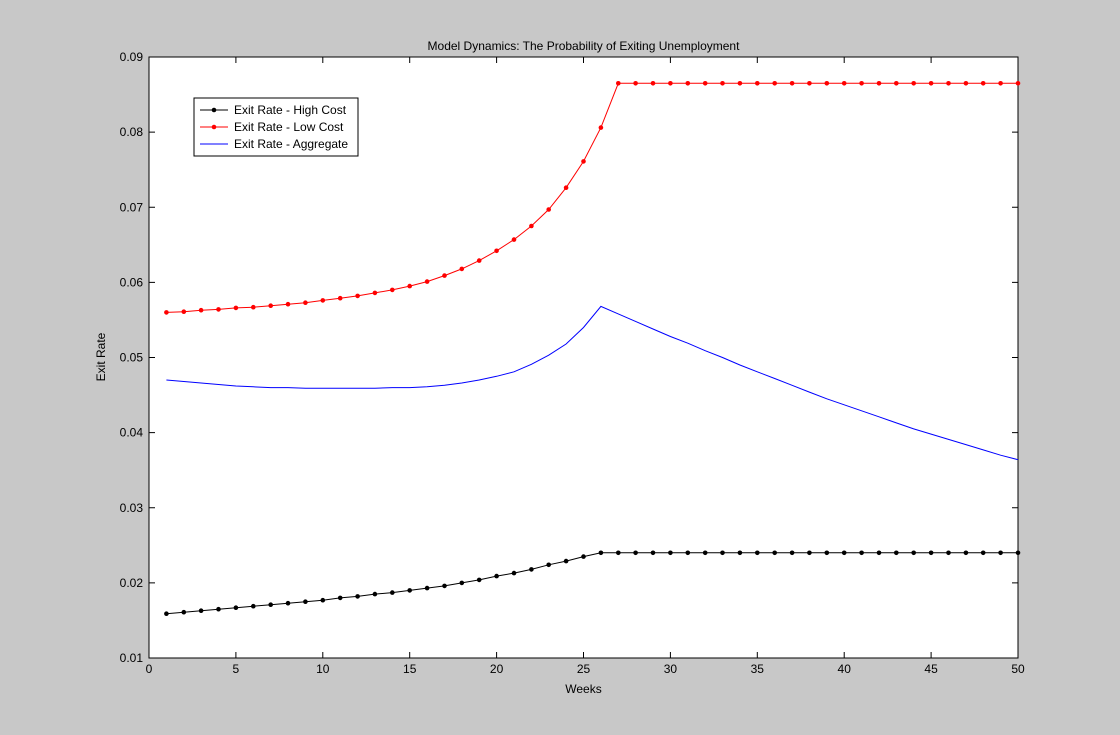 The height and width of the screenshot is (735, 1120). Describe the element at coordinates (149, 669) in the screenshot. I see `x-tick-label: 0` at that location.